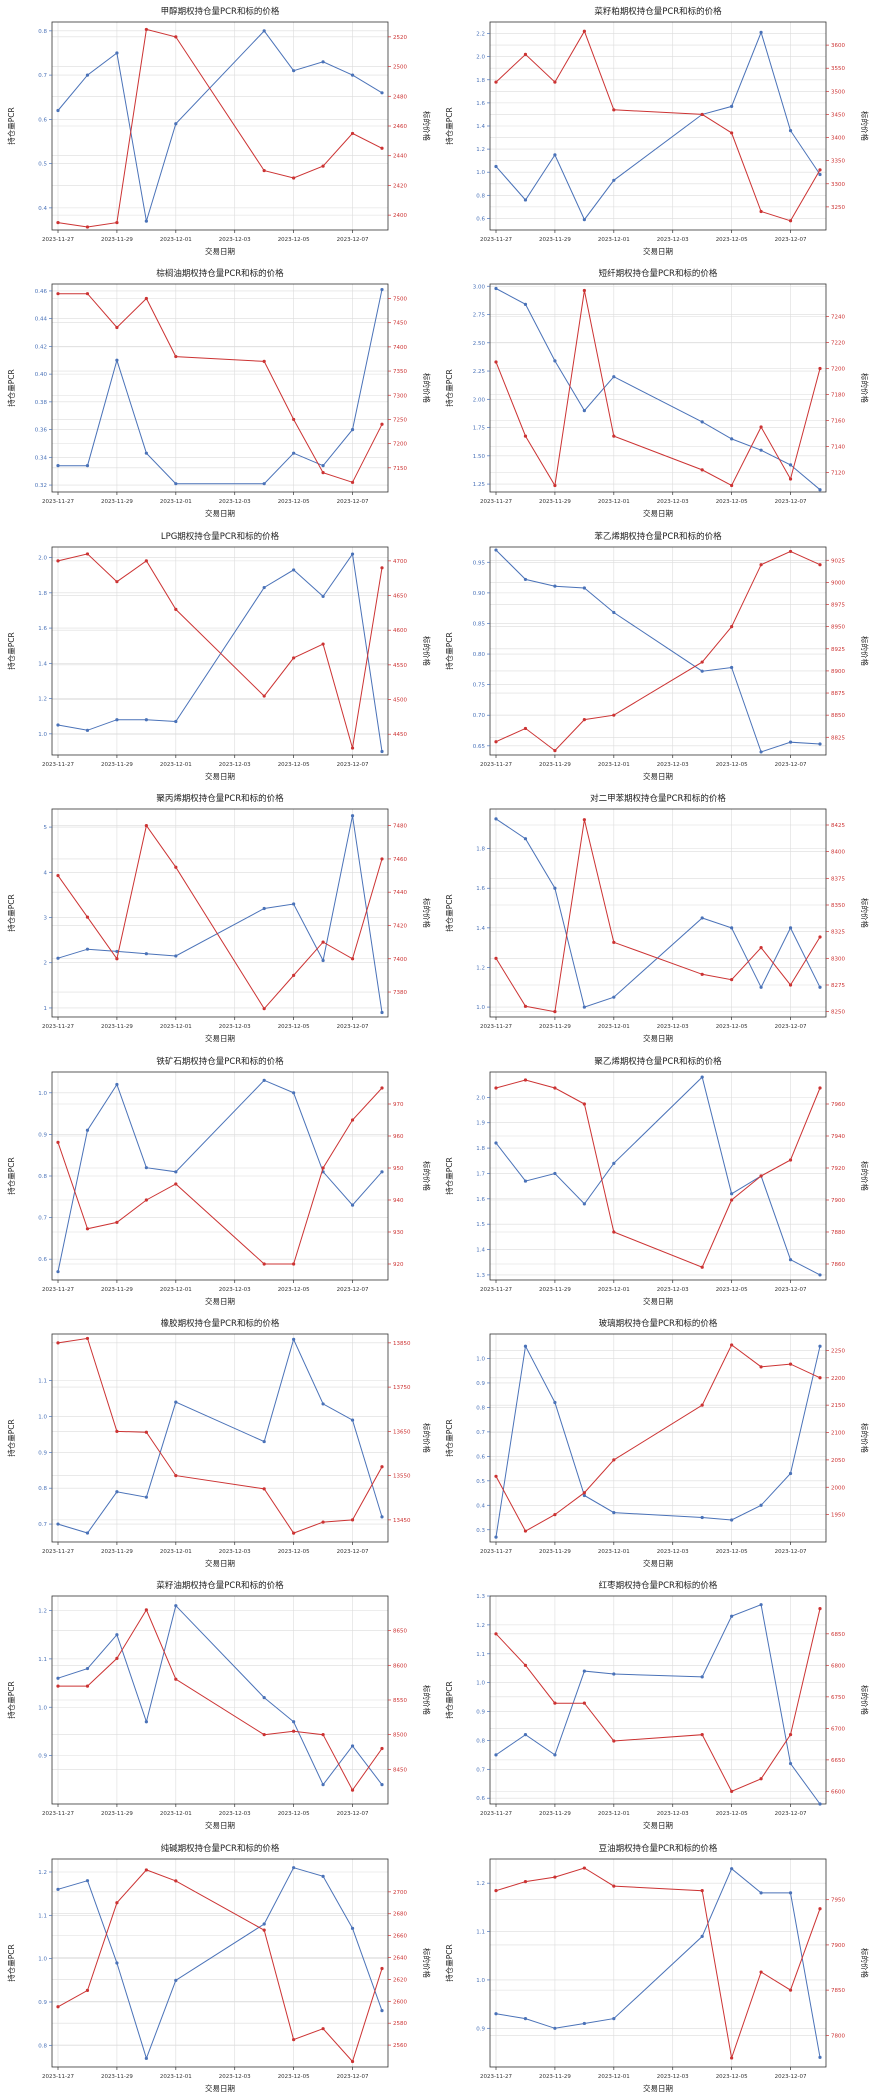  I want to click on y2-tick-label: 7460, so click(400, 860).